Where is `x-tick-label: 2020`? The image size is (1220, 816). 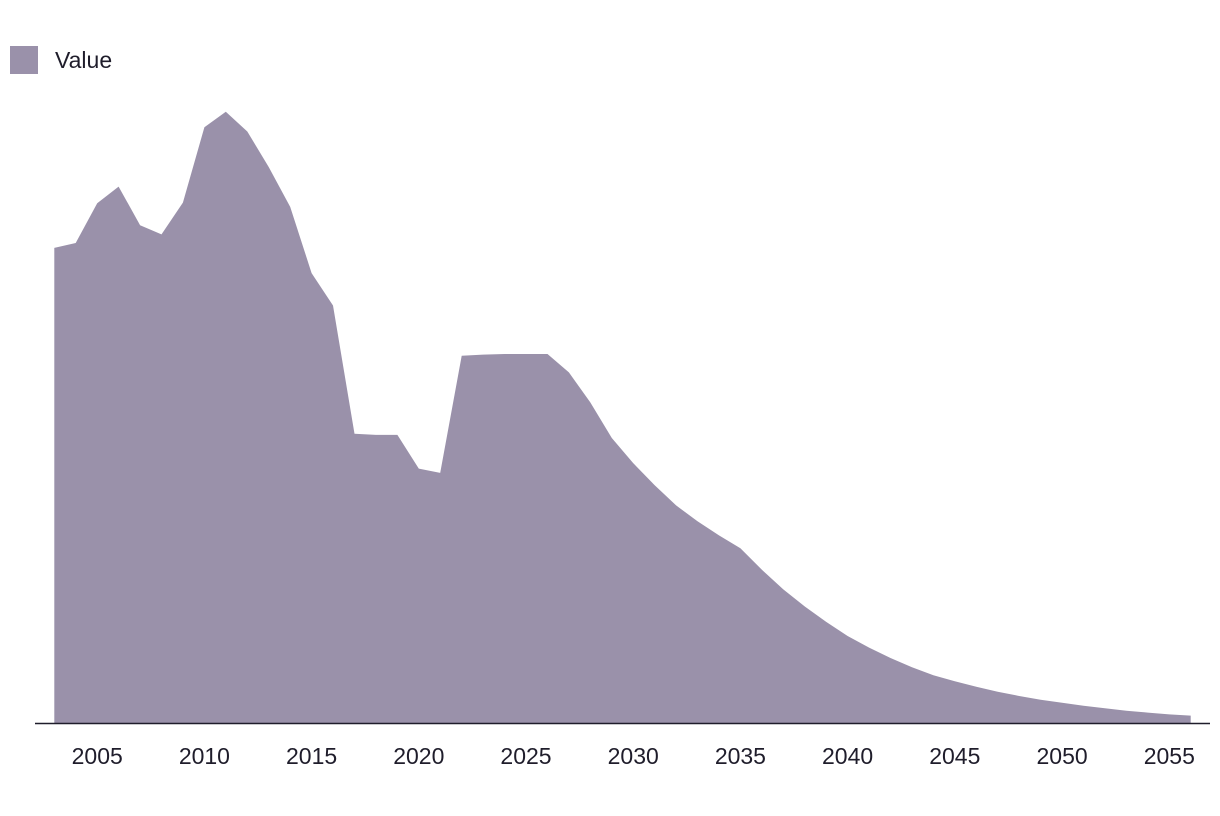
x-tick-label: 2020 is located at coordinates (418, 756).